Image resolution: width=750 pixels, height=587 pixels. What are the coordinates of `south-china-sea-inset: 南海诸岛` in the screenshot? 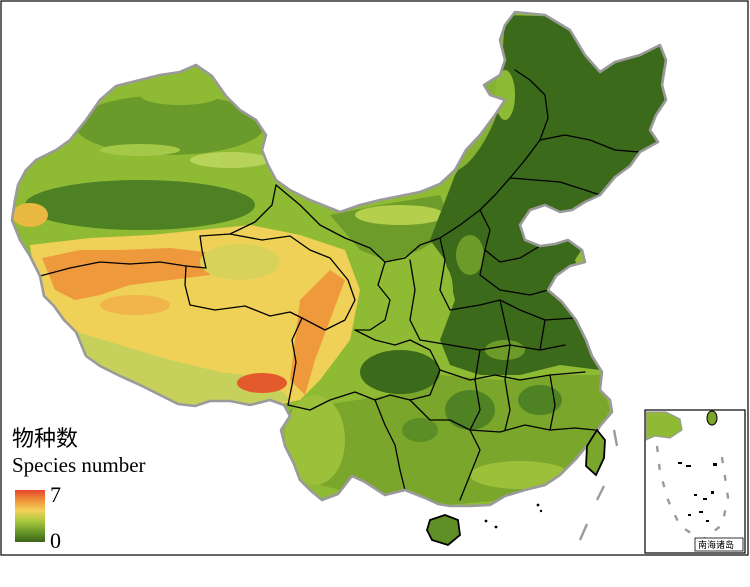 It's located at (695, 481).